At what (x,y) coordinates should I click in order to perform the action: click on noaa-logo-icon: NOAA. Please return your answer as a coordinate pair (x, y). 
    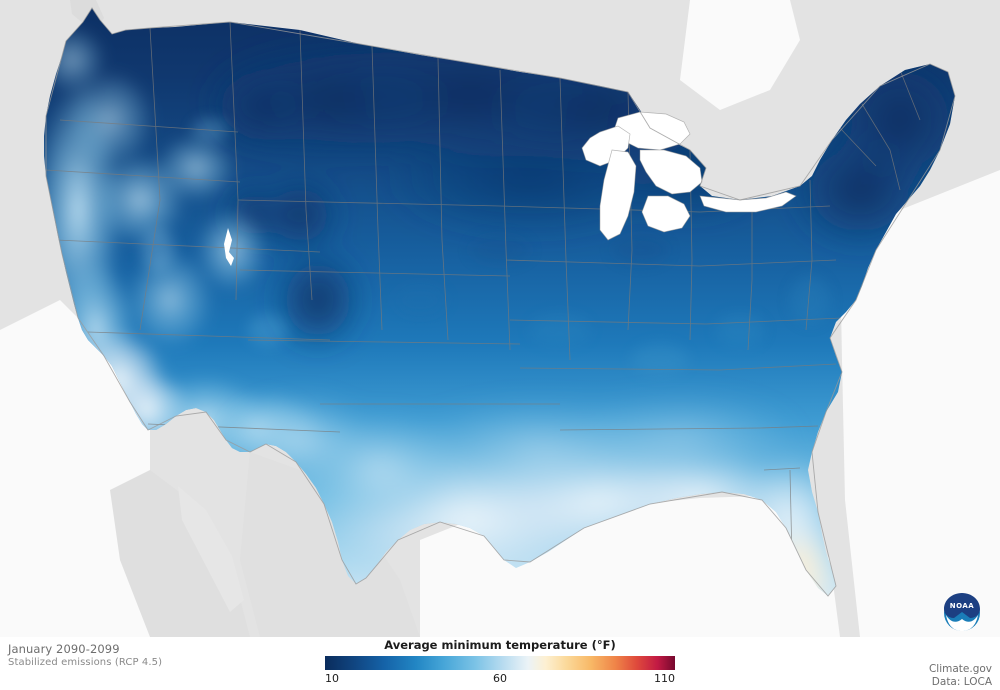
    Looking at the image, I should click on (962, 612).